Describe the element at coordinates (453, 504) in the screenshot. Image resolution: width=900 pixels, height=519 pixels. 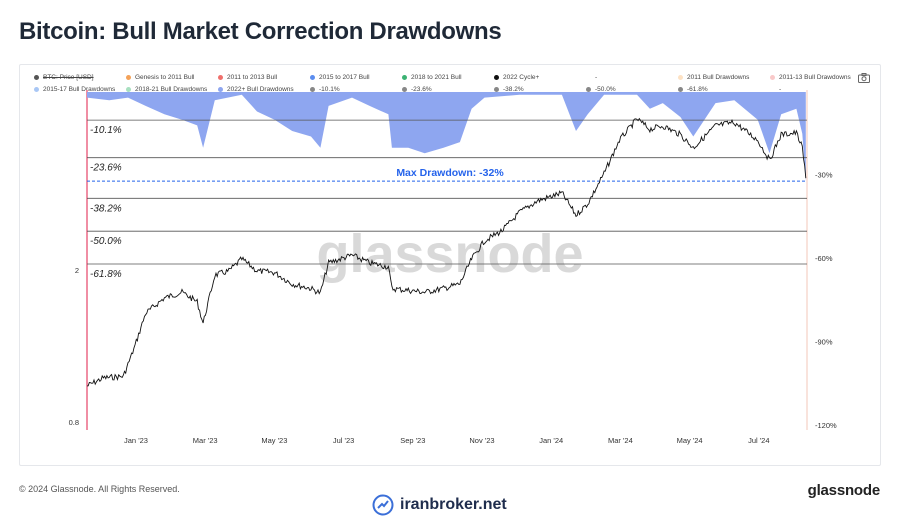
I see `watermark-text: iranbroker.net` at that location.